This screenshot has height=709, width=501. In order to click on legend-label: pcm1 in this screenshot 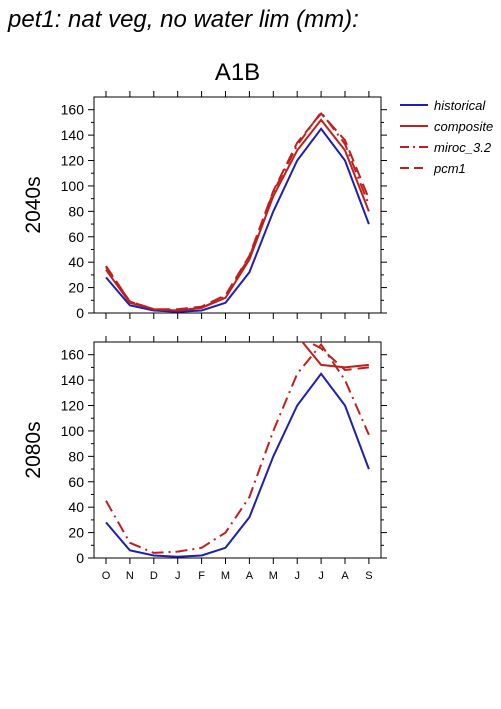, I will do `click(449, 168)`.